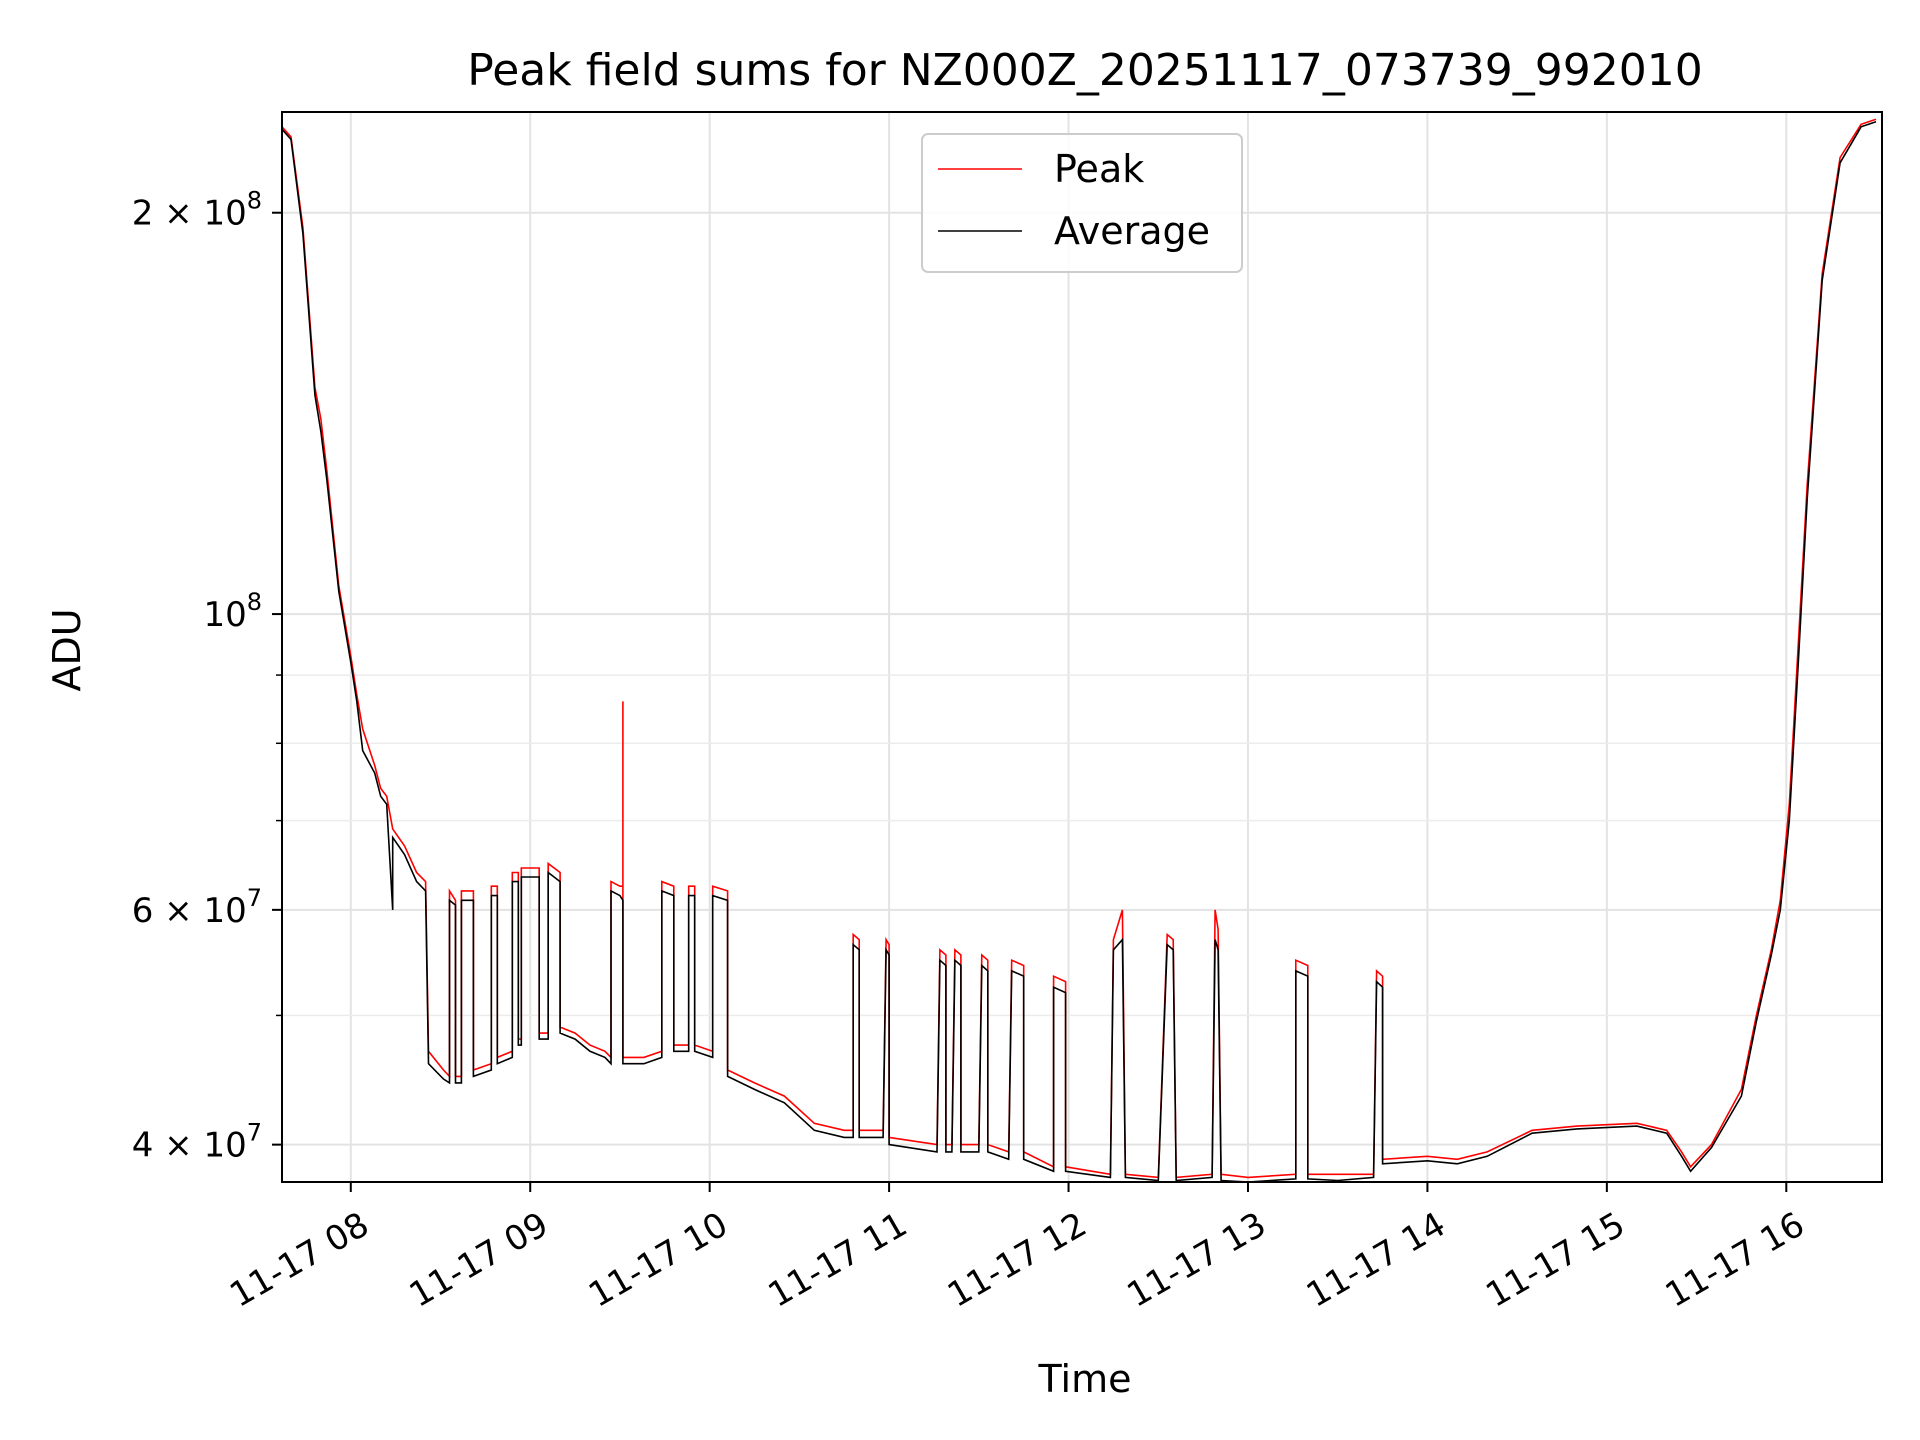 The width and height of the screenshot is (1920, 1440). I want to click on legend: Peak Average, so click(1082, 203).